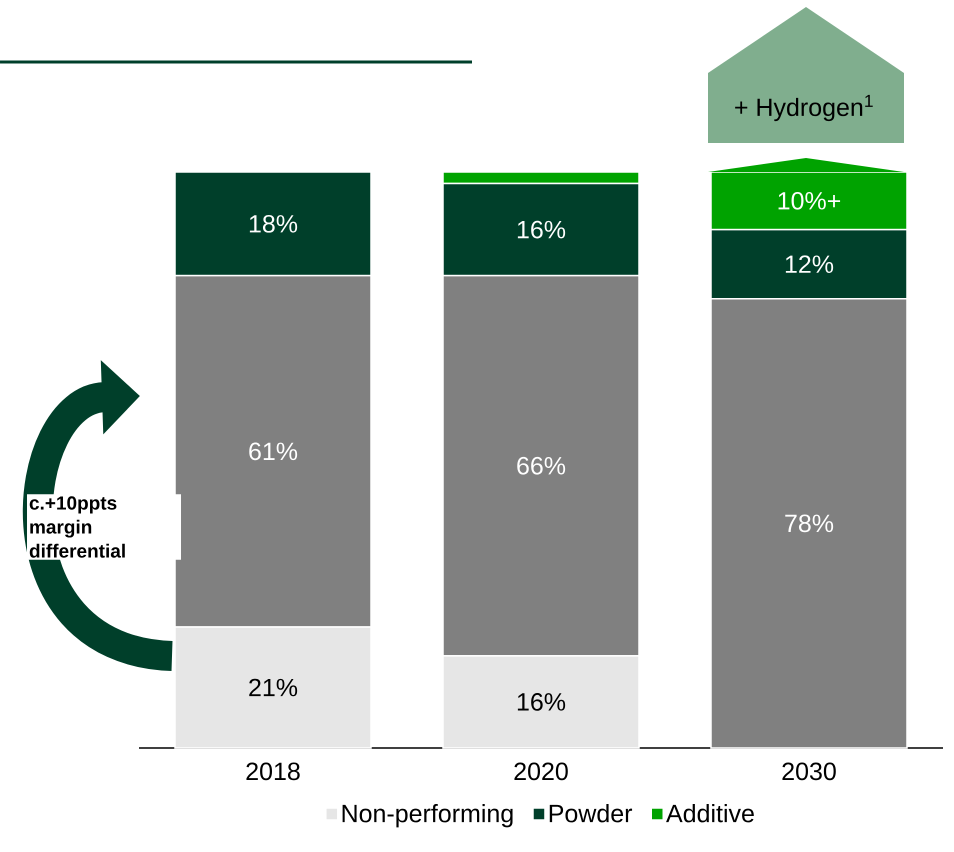  What do you see at coordinates (810, 264) in the screenshot?
I see `data-label: 12%` at bounding box center [810, 264].